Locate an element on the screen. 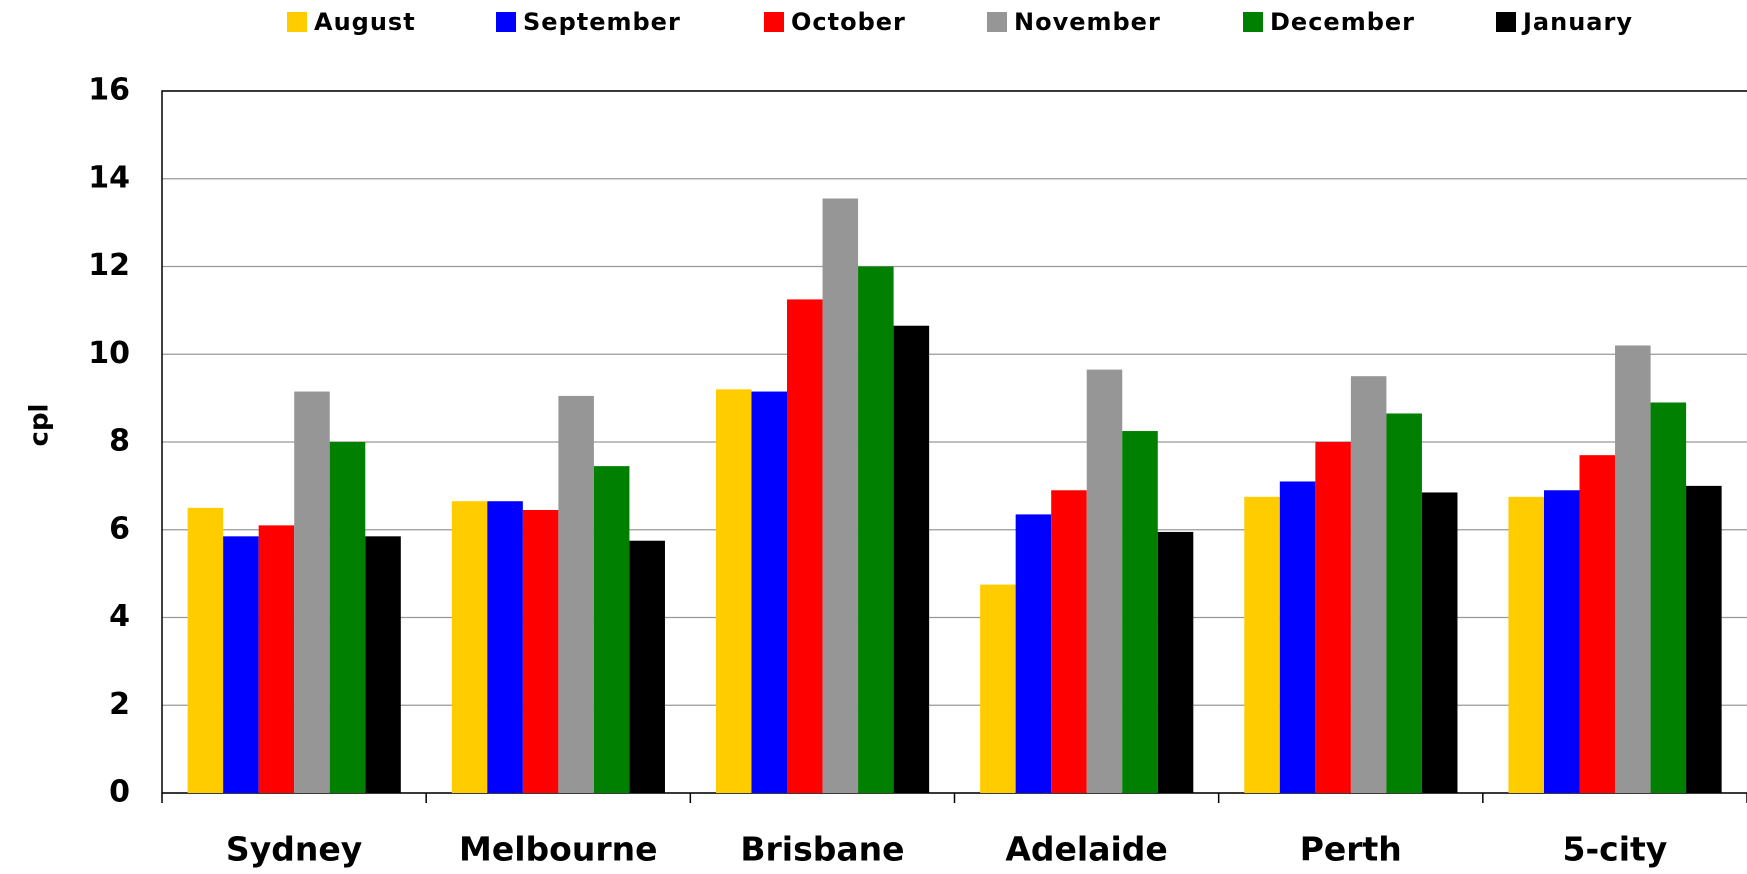 Image resolution: width=1747 pixels, height=874 pixels. y-tick-label: 10 is located at coordinates (109, 353).